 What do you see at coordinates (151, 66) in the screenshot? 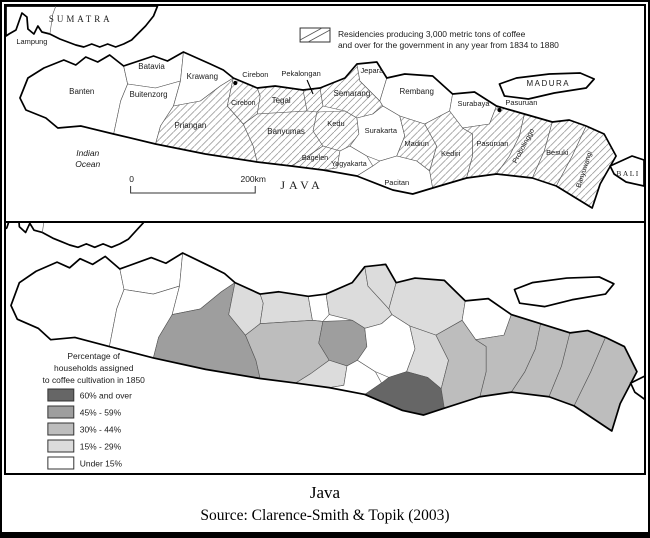
I see `region-label-batavia: Batavia` at bounding box center [151, 66].